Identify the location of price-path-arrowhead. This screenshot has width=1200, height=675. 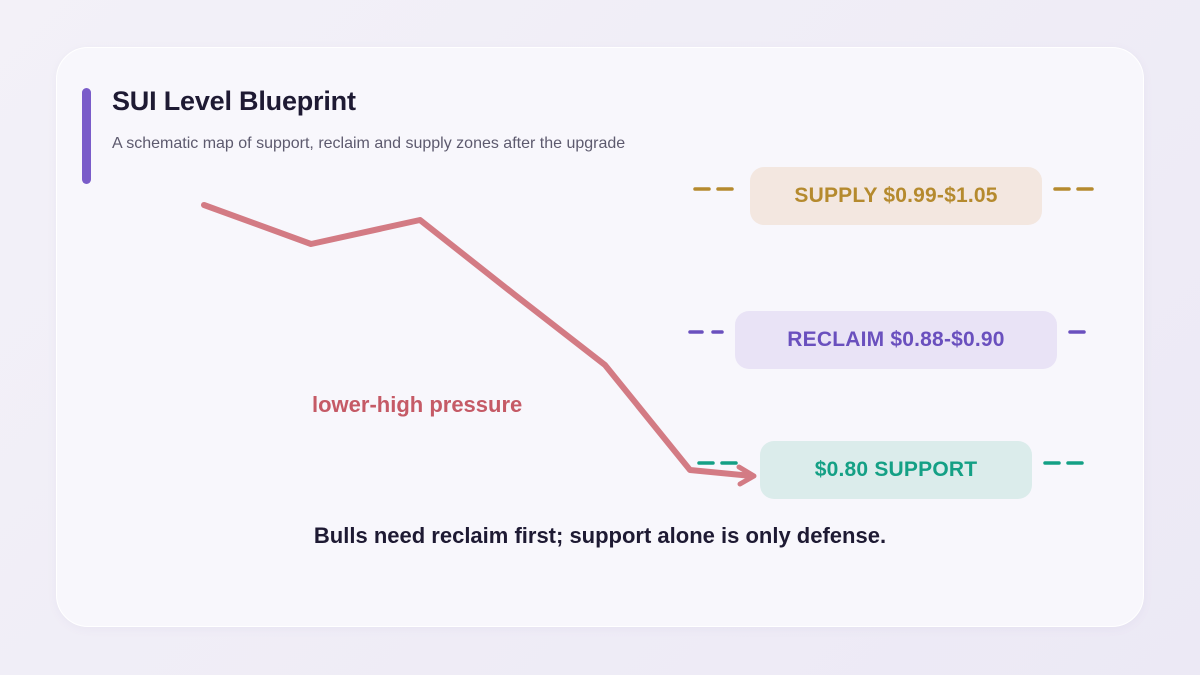
(746, 475).